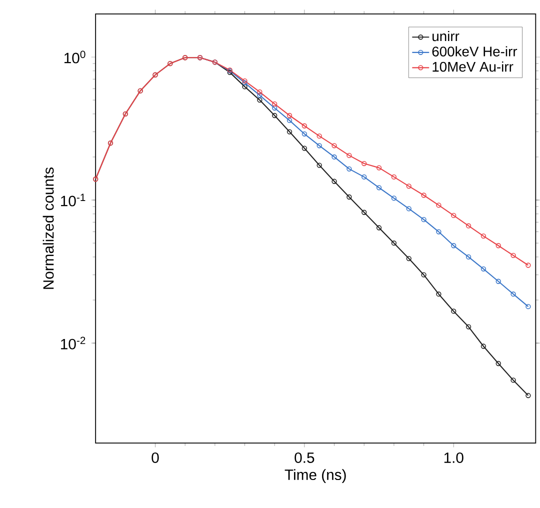 The width and height of the screenshot is (540, 508). What do you see at coordinates (315, 476) in the screenshot?
I see `x-axis-title: Time (ns)` at bounding box center [315, 476].